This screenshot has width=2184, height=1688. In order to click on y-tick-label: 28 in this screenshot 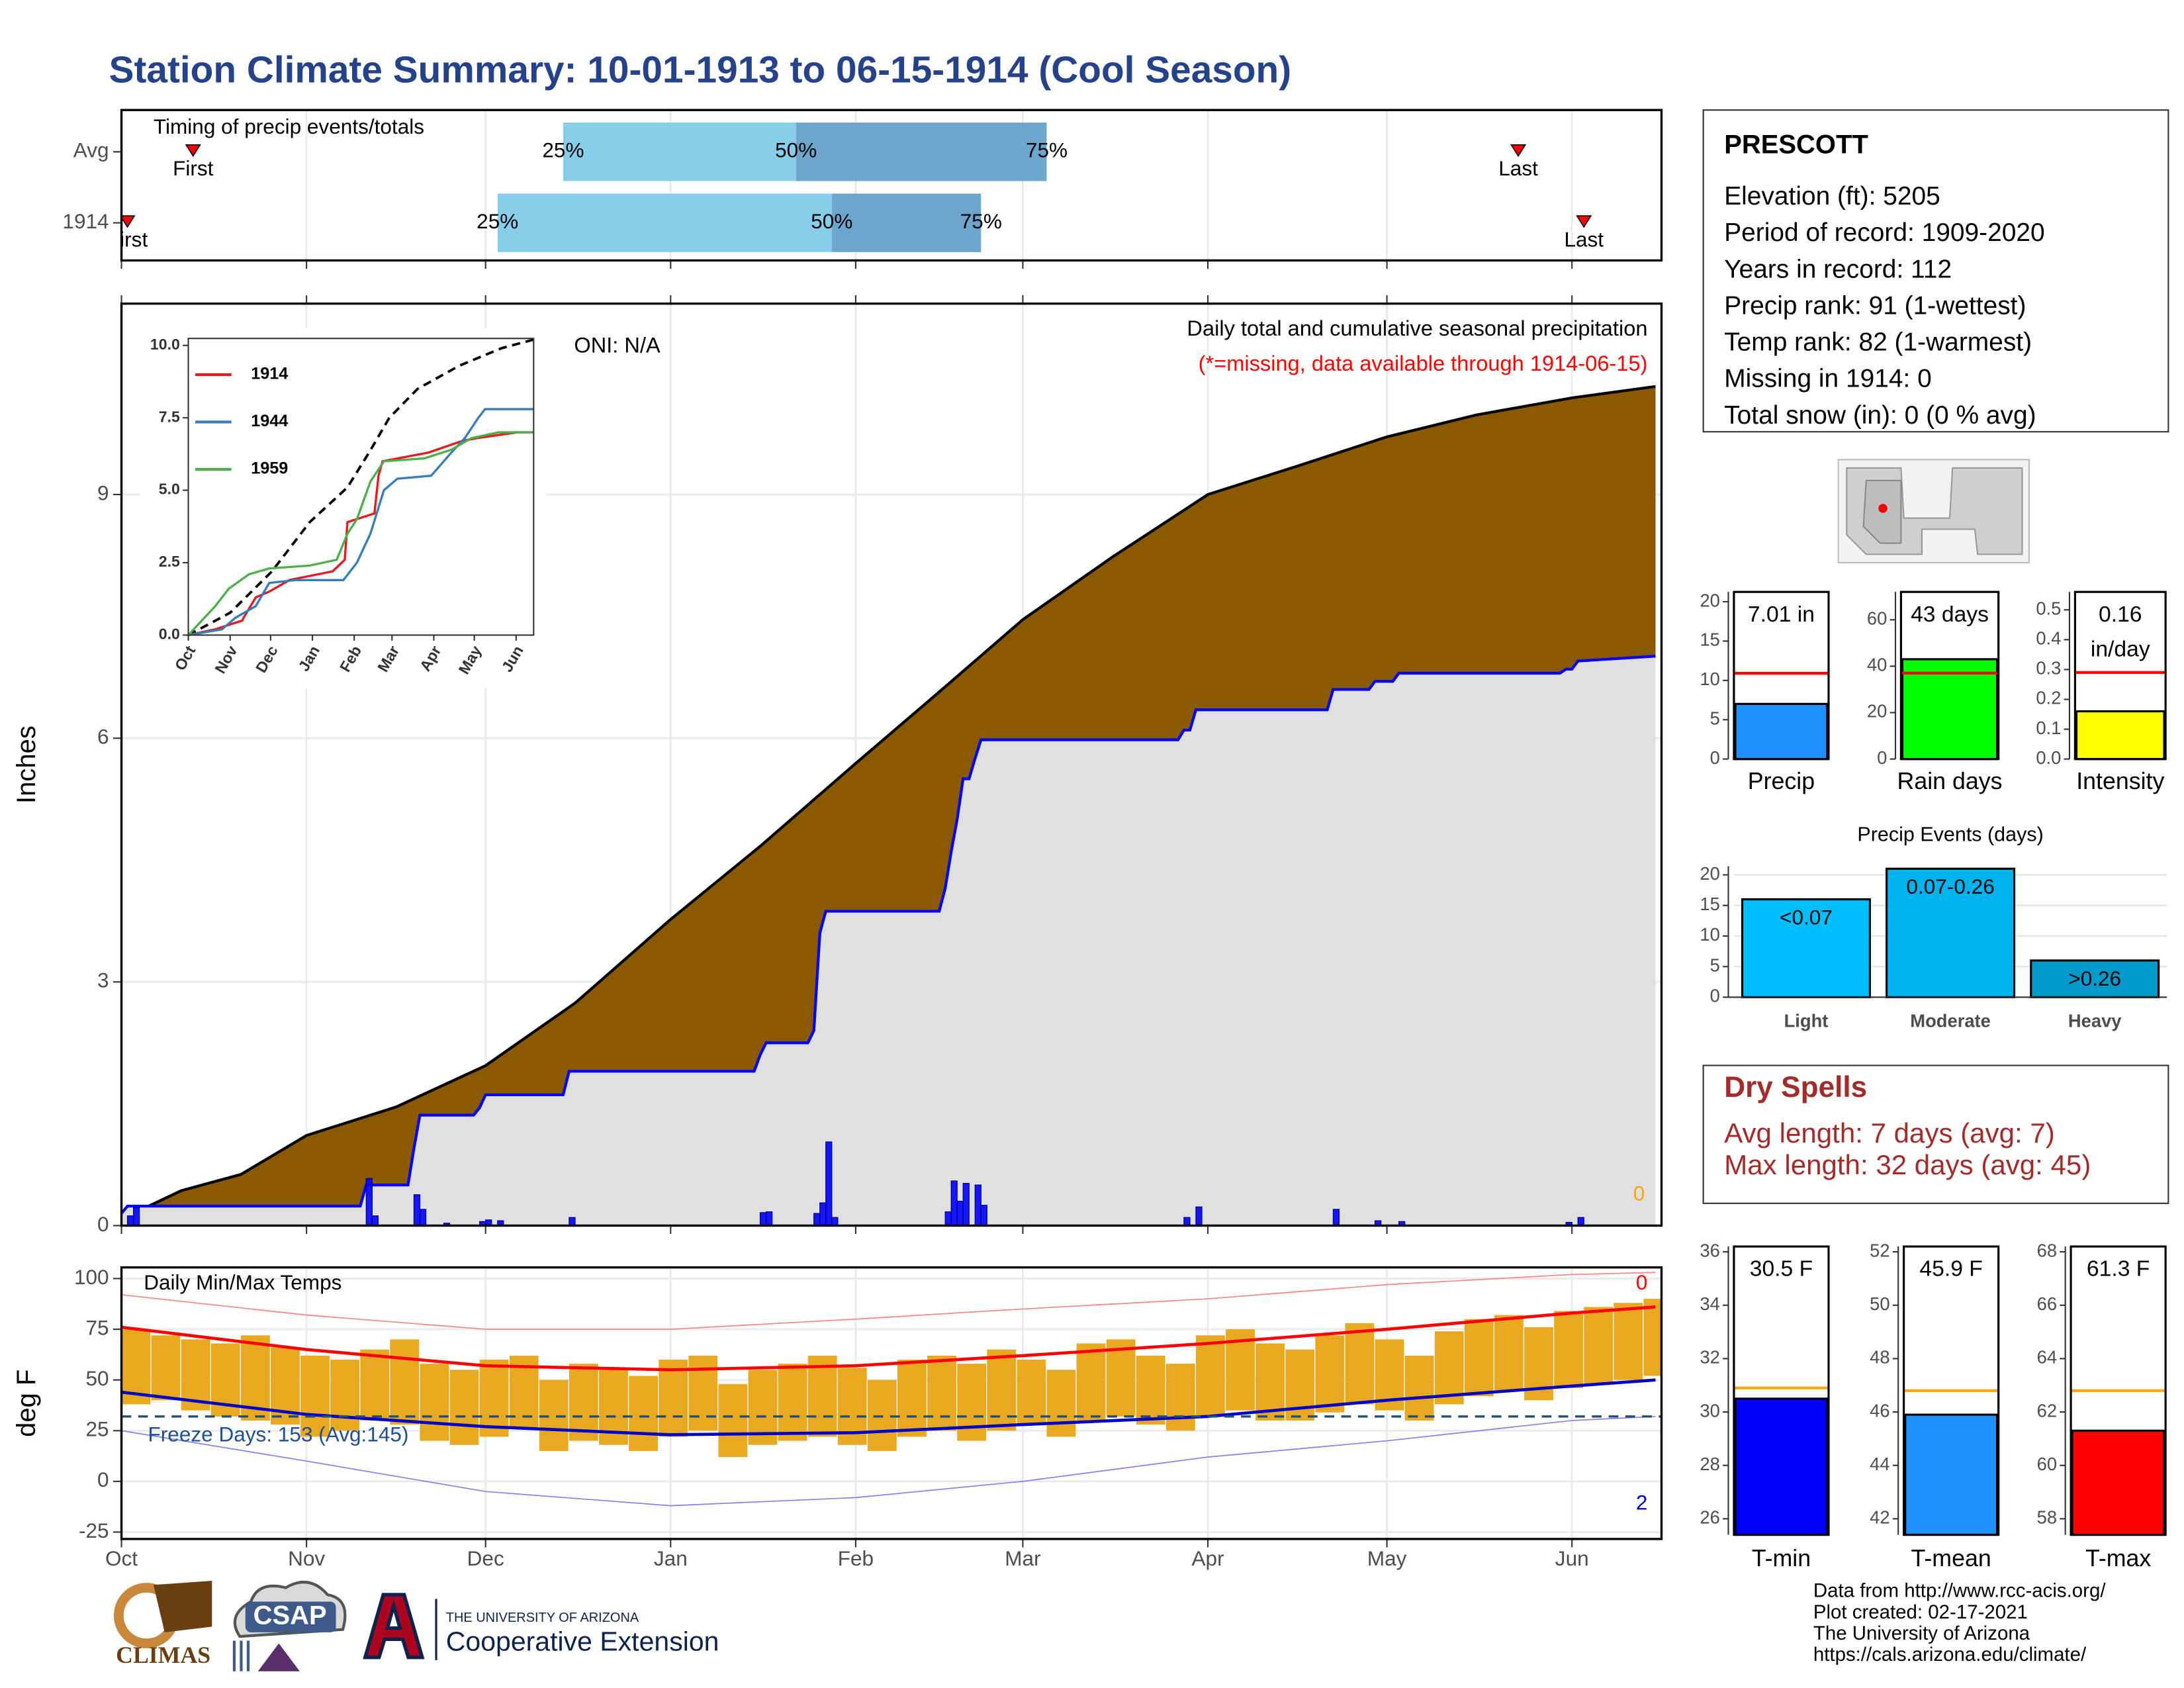, I will do `click(1709, 1464)`.